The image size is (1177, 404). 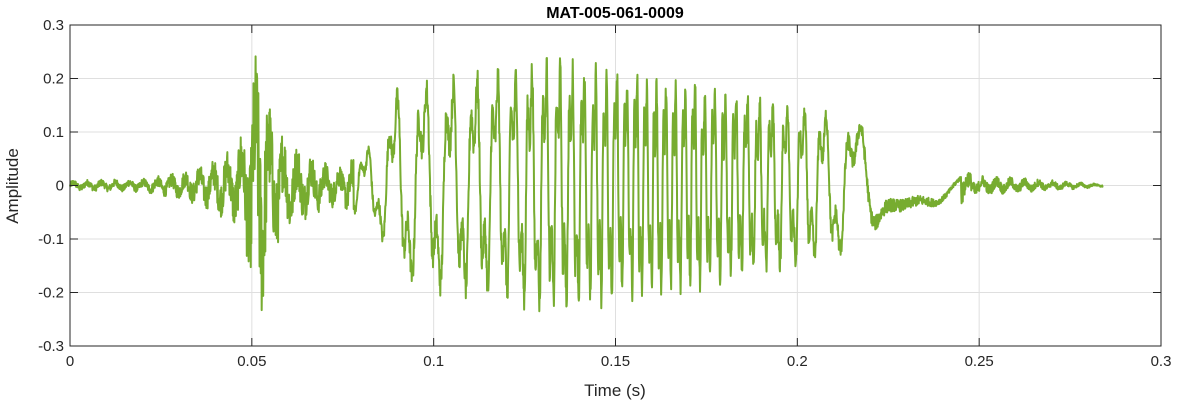 What do you see at coordinates (51, 293) in the screenshot?
I see `y-tick-label: -0.2` at bounding box center [51, 293].